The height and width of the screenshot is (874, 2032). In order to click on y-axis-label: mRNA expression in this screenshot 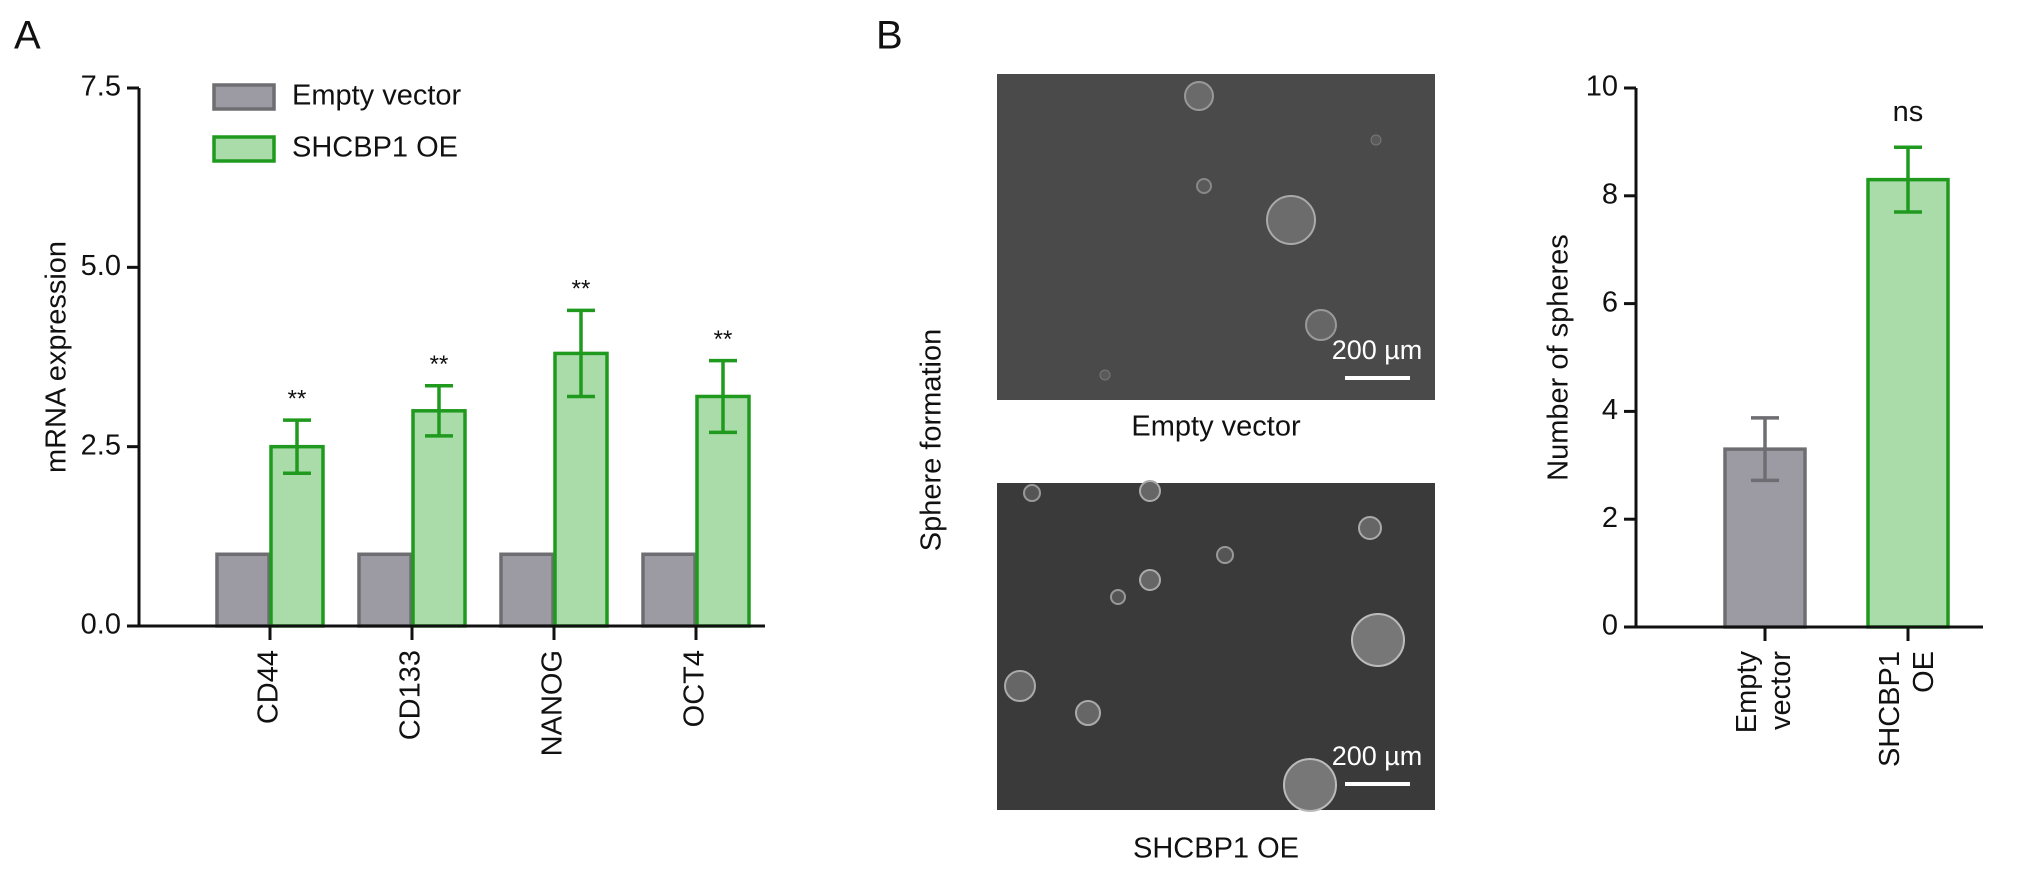, I will do `click(57, 357)`.